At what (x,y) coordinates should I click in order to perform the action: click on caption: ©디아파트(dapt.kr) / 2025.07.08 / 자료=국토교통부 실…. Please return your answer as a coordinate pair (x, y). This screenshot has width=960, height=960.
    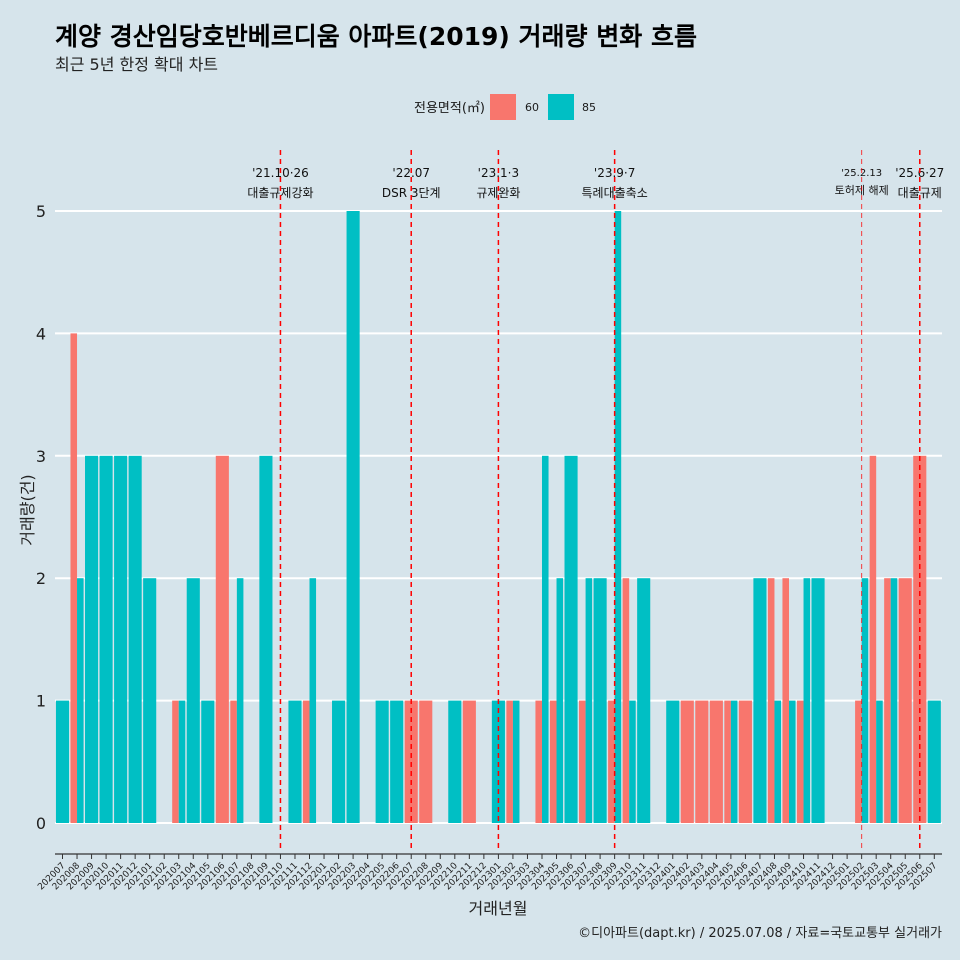
    Looking at the image, I should click on (760, 933).